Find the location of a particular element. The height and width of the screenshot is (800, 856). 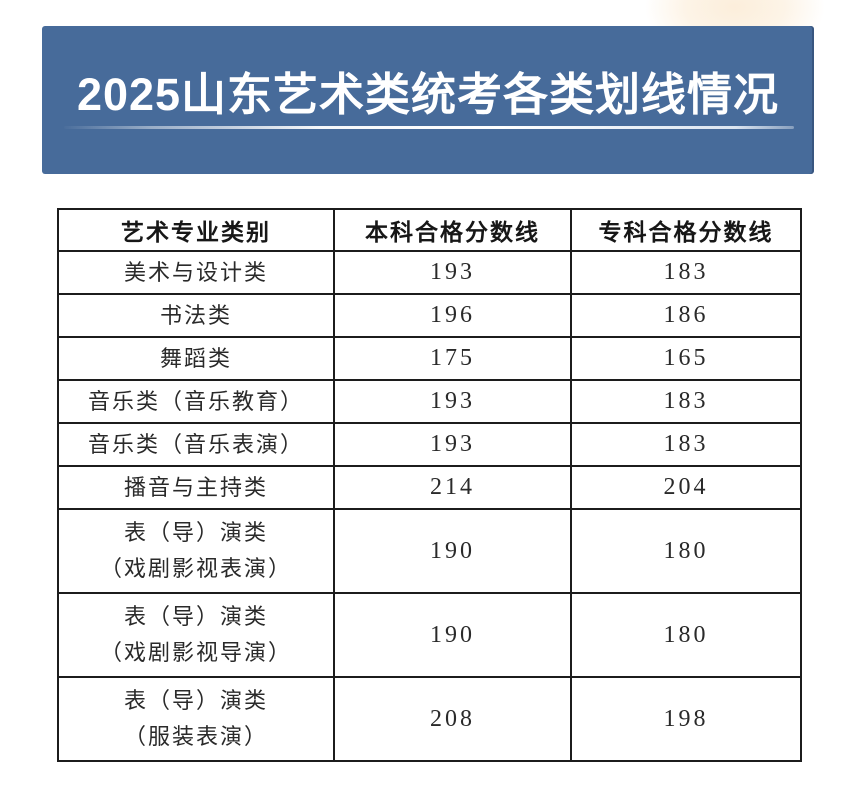

table-row: 美术与设计类 193 183 is located at coordinates (429, 272).